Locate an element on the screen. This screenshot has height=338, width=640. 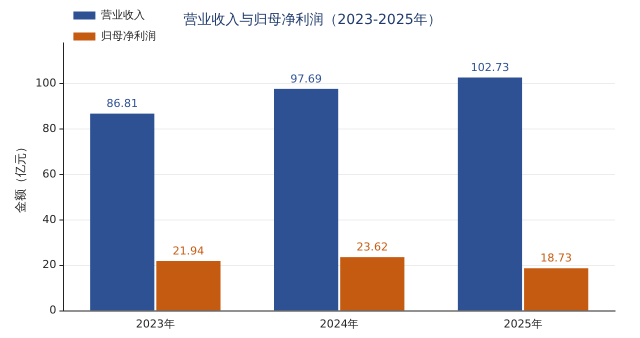
legend-label: 营业收入 is located at coordinates (122, 15).